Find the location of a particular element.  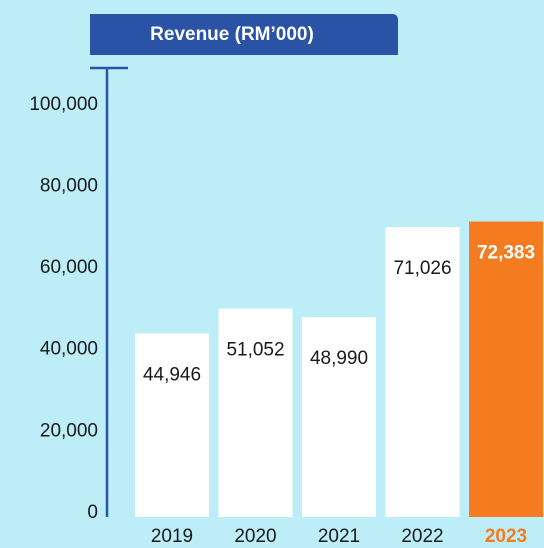

value-label: 71,026 is located at coordinates (422, 268).